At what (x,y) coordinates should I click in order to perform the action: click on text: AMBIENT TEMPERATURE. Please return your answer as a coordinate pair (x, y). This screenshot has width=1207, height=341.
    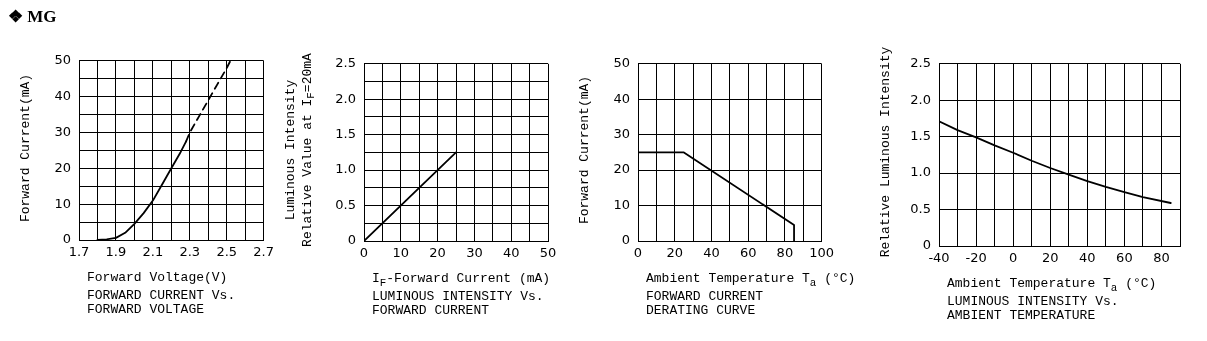
    Looking at the image, I should click on (1021, 315).